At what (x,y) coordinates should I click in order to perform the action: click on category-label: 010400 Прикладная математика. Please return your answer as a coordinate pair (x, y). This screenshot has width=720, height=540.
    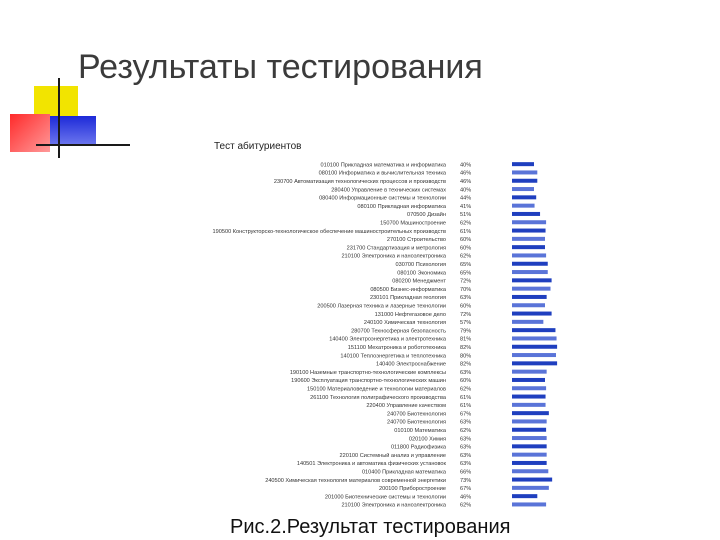
    Looking at the image, I should click on (404, 472).